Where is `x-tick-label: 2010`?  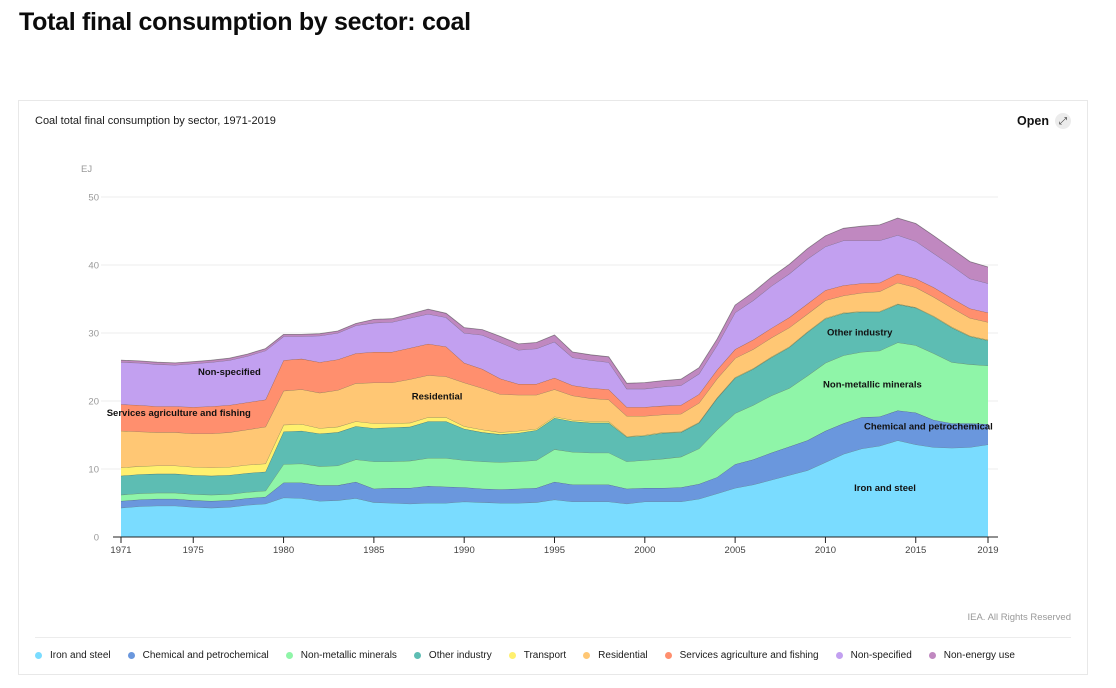
x-tick-label: 2010 is located at coordinates (825, 550).